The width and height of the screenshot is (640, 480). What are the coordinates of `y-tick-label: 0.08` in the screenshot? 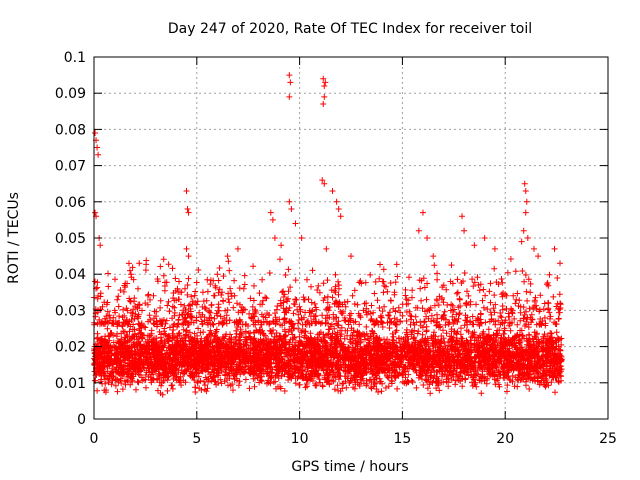 It's located at (70, 130).